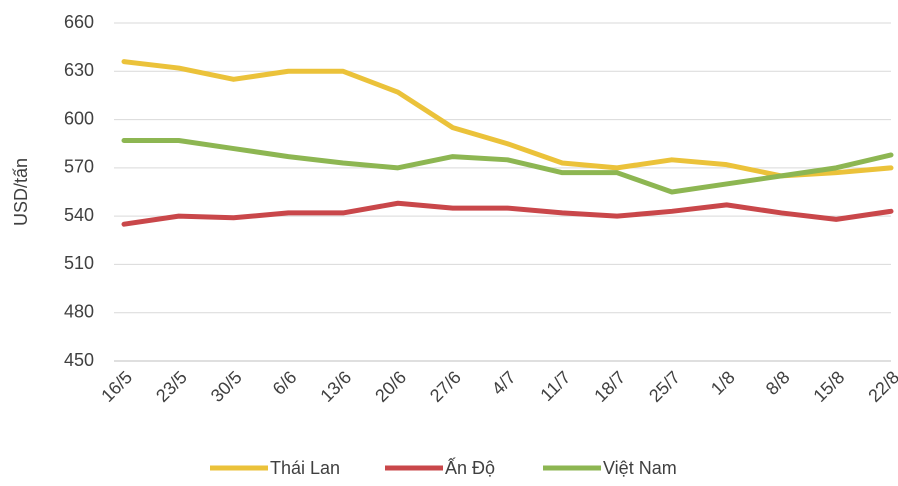 This screenshot has width=898, height=486. Describe the element at coordinates (664, 386) in the screenshot. I see `x-tick-label: 25/7` at that location.